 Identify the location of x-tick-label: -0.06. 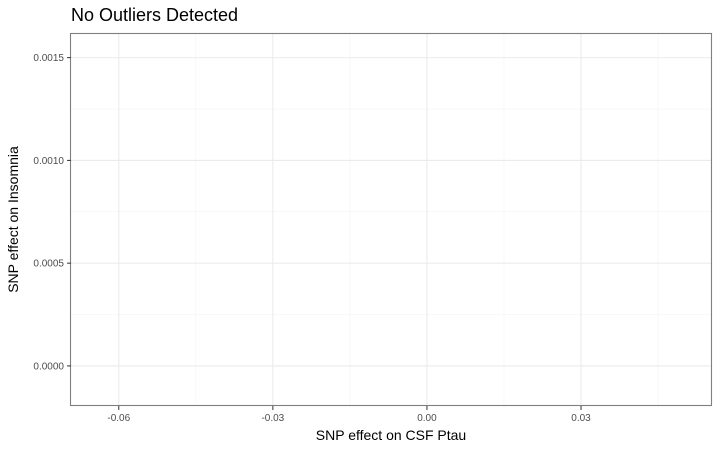
(118, 418).